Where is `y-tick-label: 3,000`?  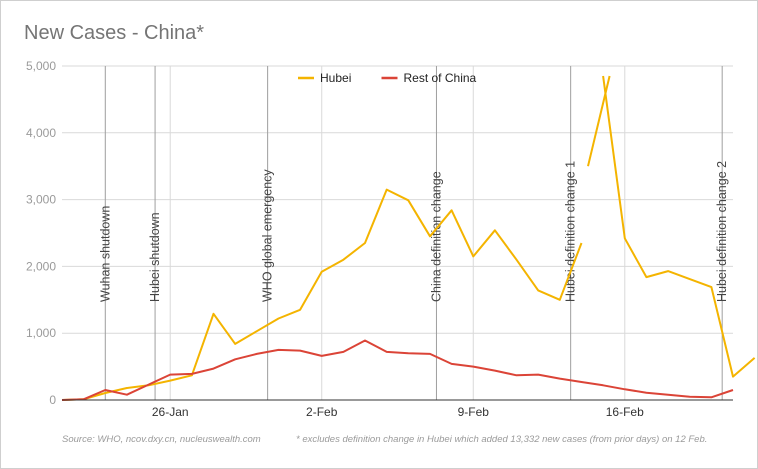 y-tick-label: 3,000 is located at coordinates (41, 200).